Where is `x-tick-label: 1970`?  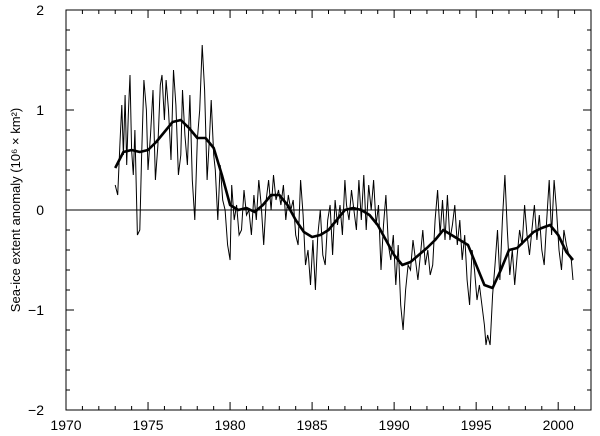
x-tick-label: 1970 is located at coordinates (65, 425).